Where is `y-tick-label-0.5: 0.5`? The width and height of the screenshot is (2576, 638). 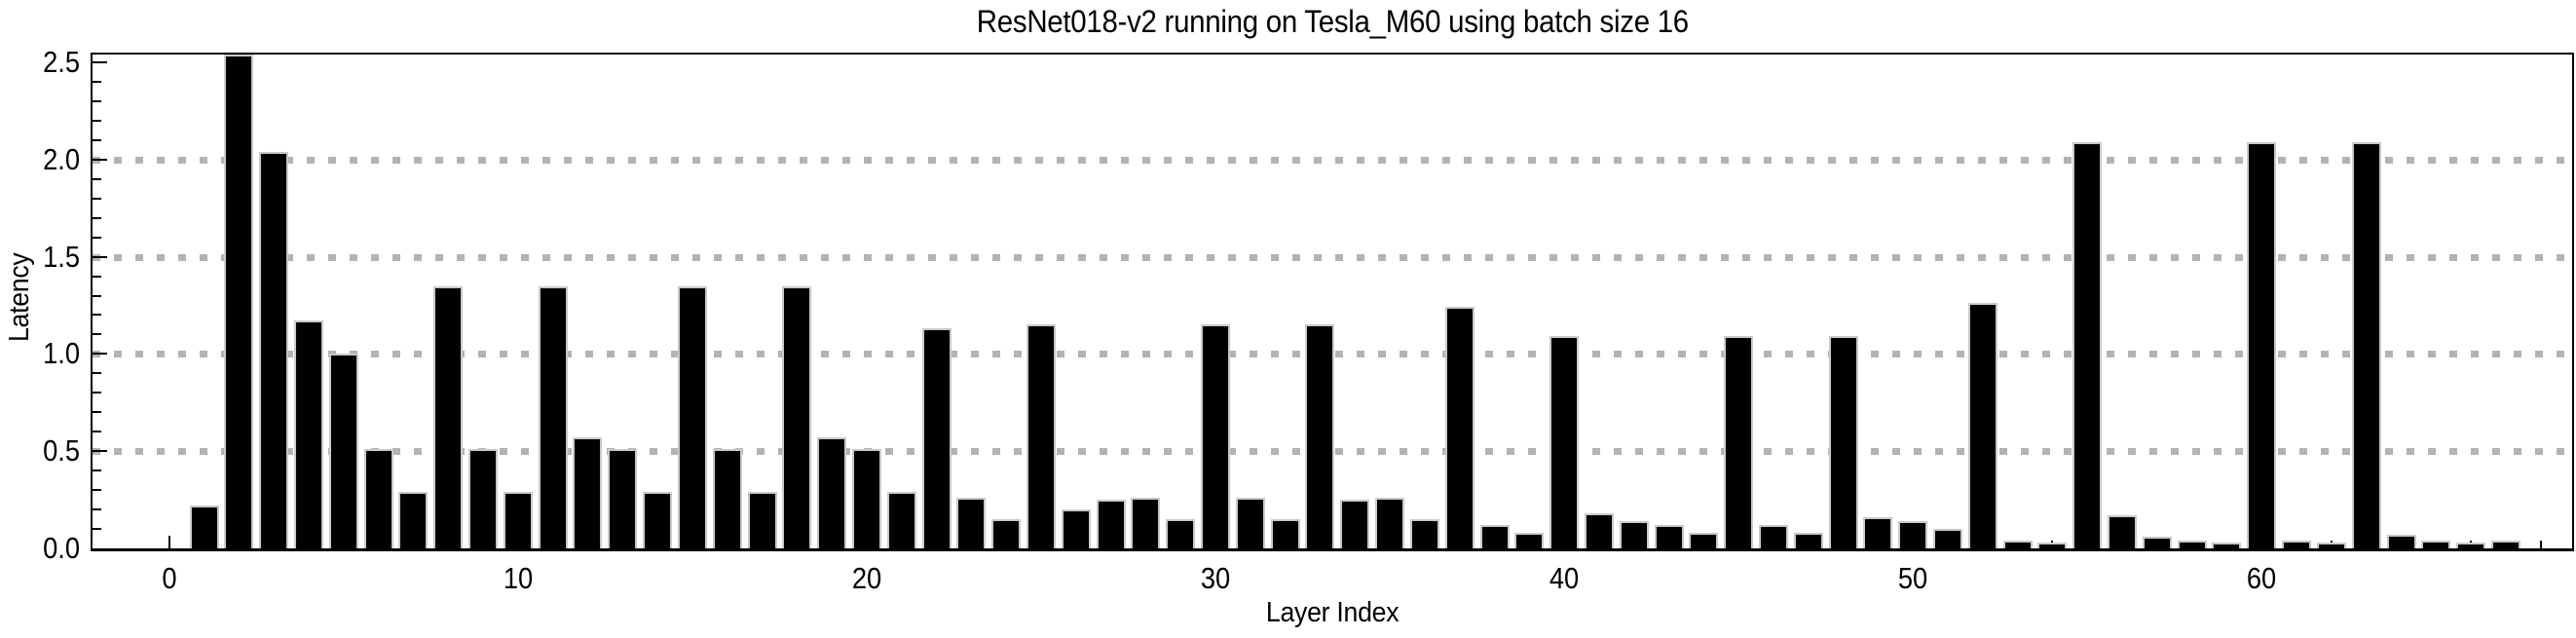
y-tick-label-0.5: 0.5 is located at coordinates (61, 451).